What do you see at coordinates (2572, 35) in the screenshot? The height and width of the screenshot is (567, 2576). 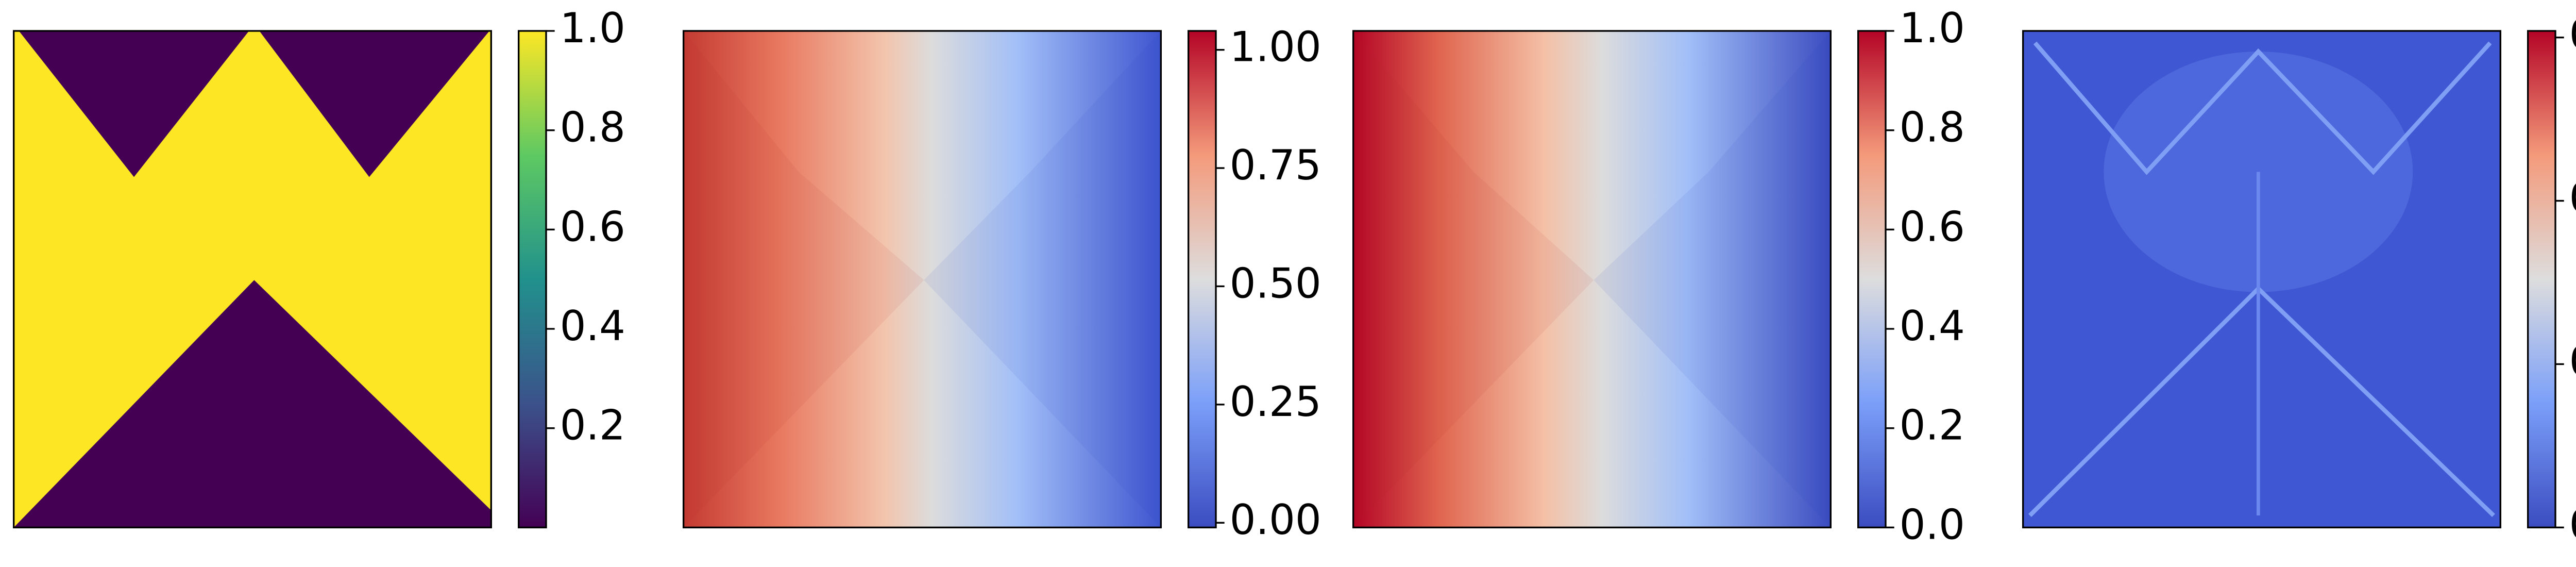 I see `colorbar-tick-label: 0.15` at bounding box center [2572, 35].